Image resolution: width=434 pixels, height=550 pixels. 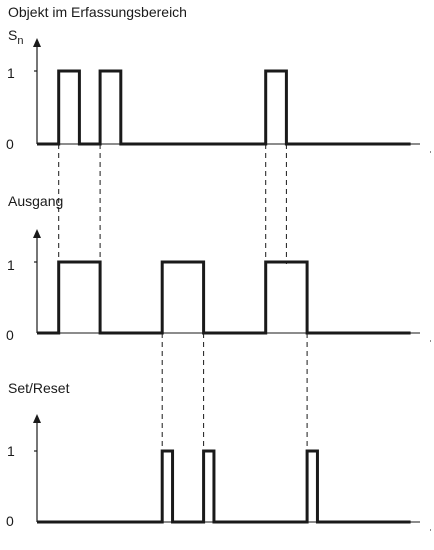 What do you see at coordinates (11, 451) in the screenshot?
I see `level-label-high-setreset: 1` at bounding box center [11, 451].